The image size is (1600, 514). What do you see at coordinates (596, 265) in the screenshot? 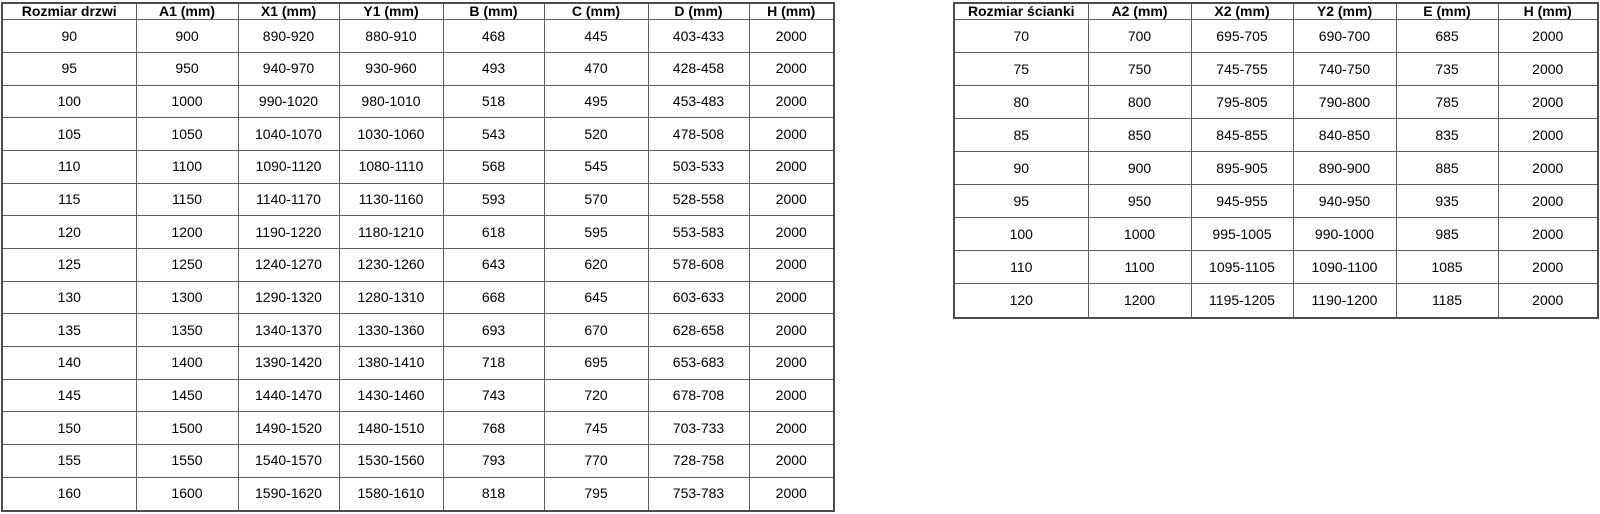
I see `table-cell: 620` at bounding box center [596, 265].